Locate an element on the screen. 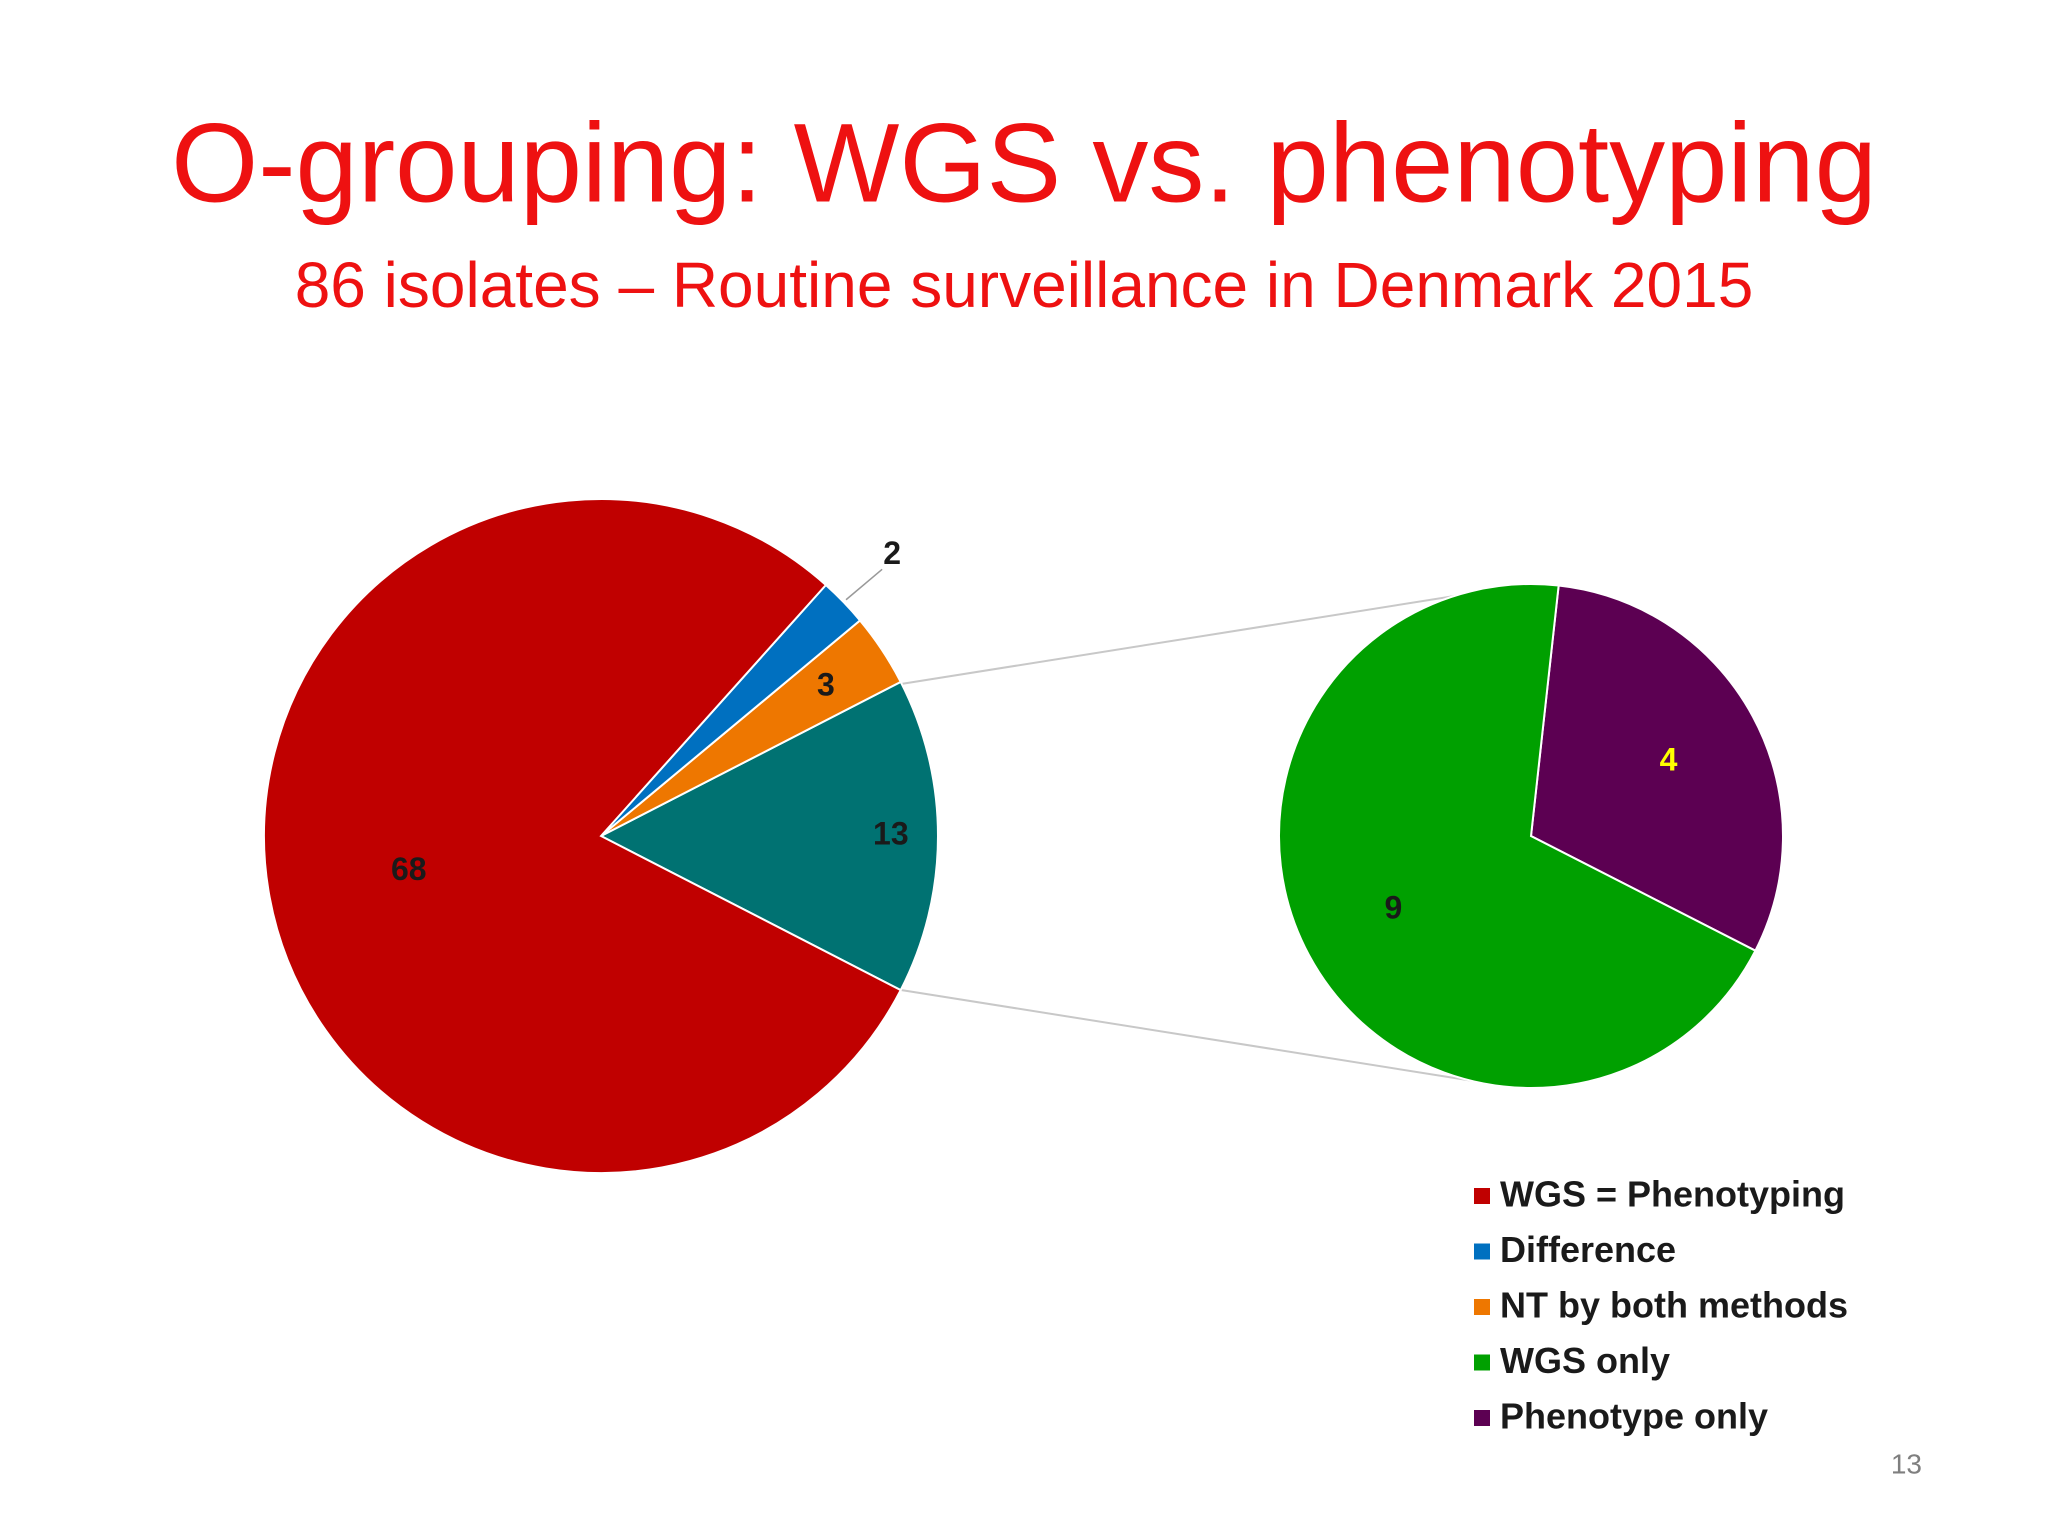  legend-label: Phenotype only is located at coordinates (1634, 1416).